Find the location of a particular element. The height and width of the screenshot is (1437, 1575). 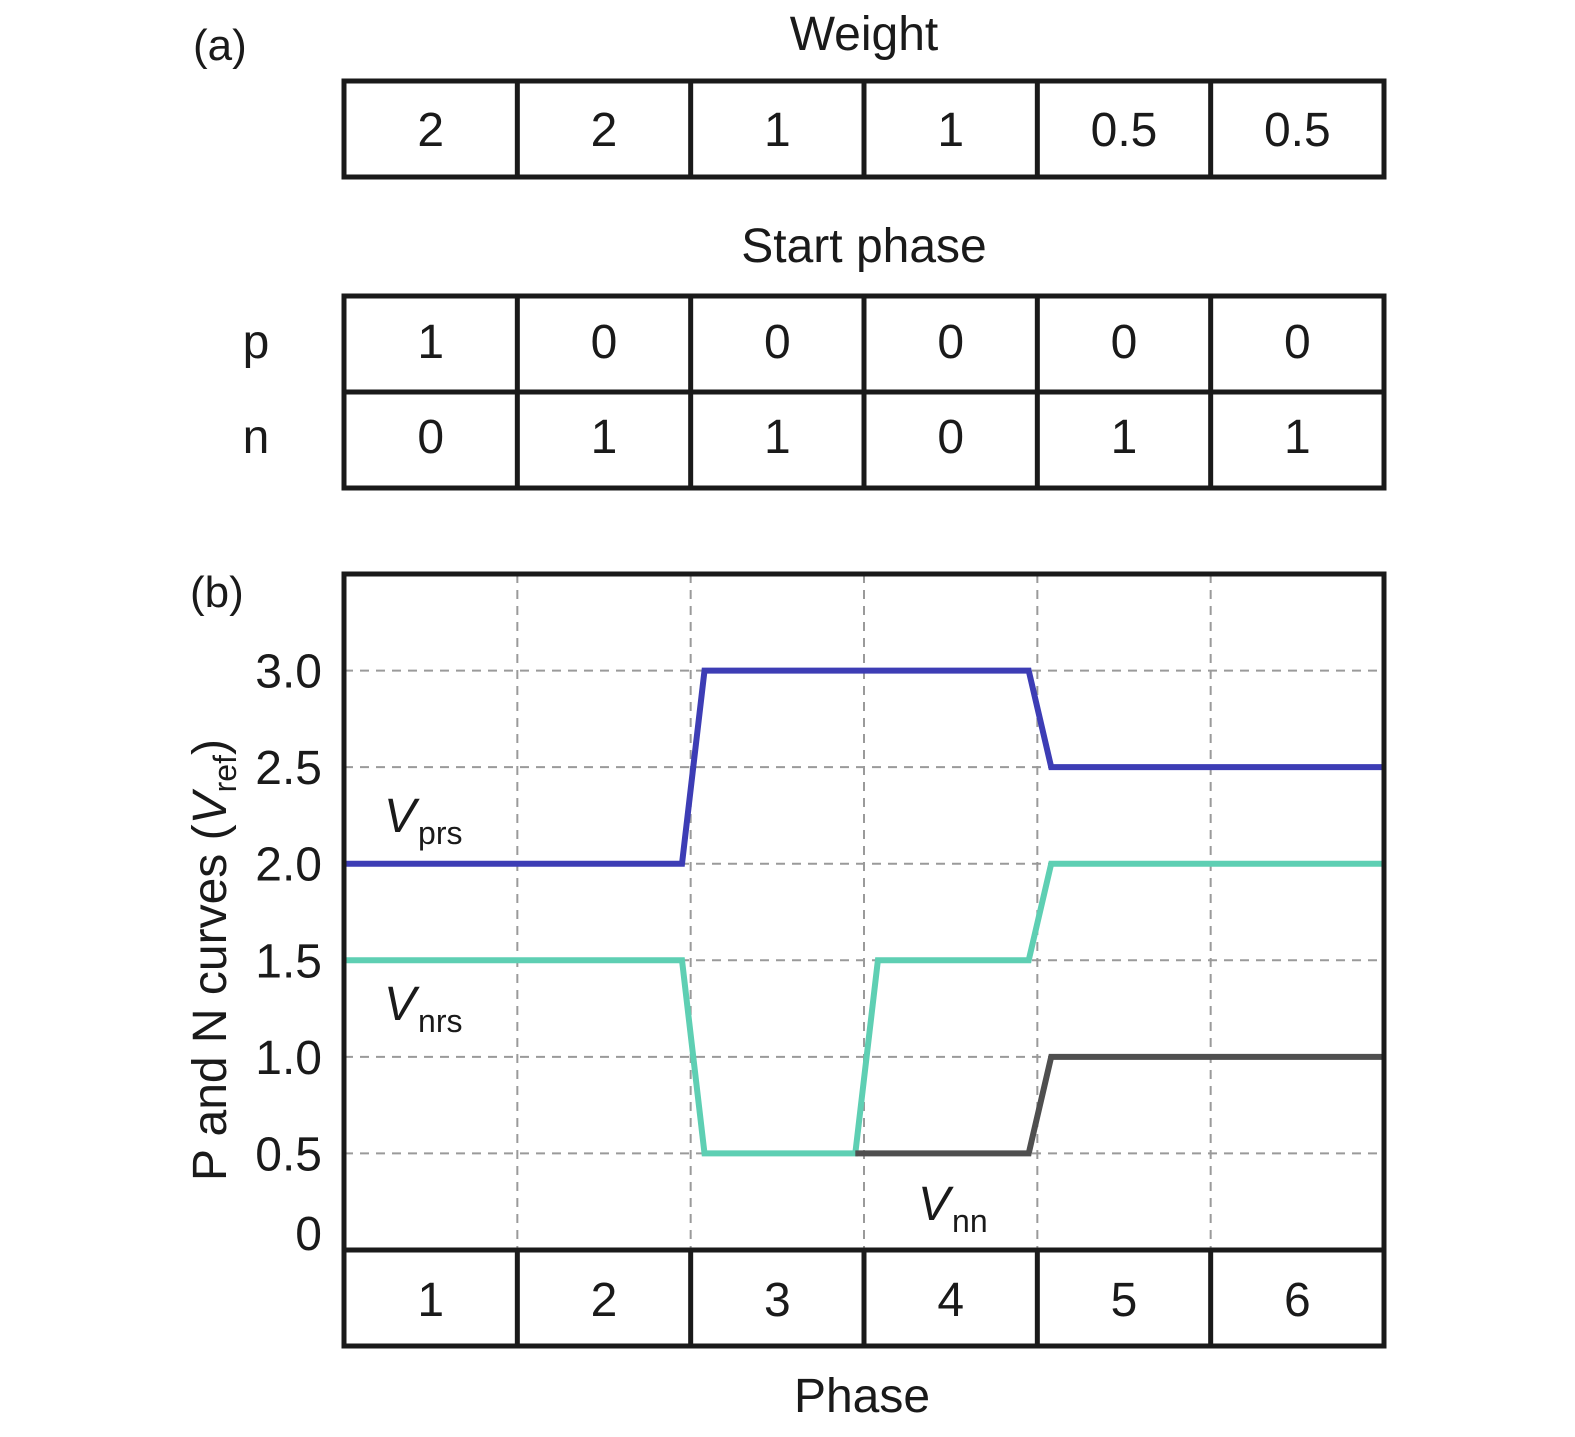

series-label-vnrs: Vnrs is located at coordinates (423, 1008).